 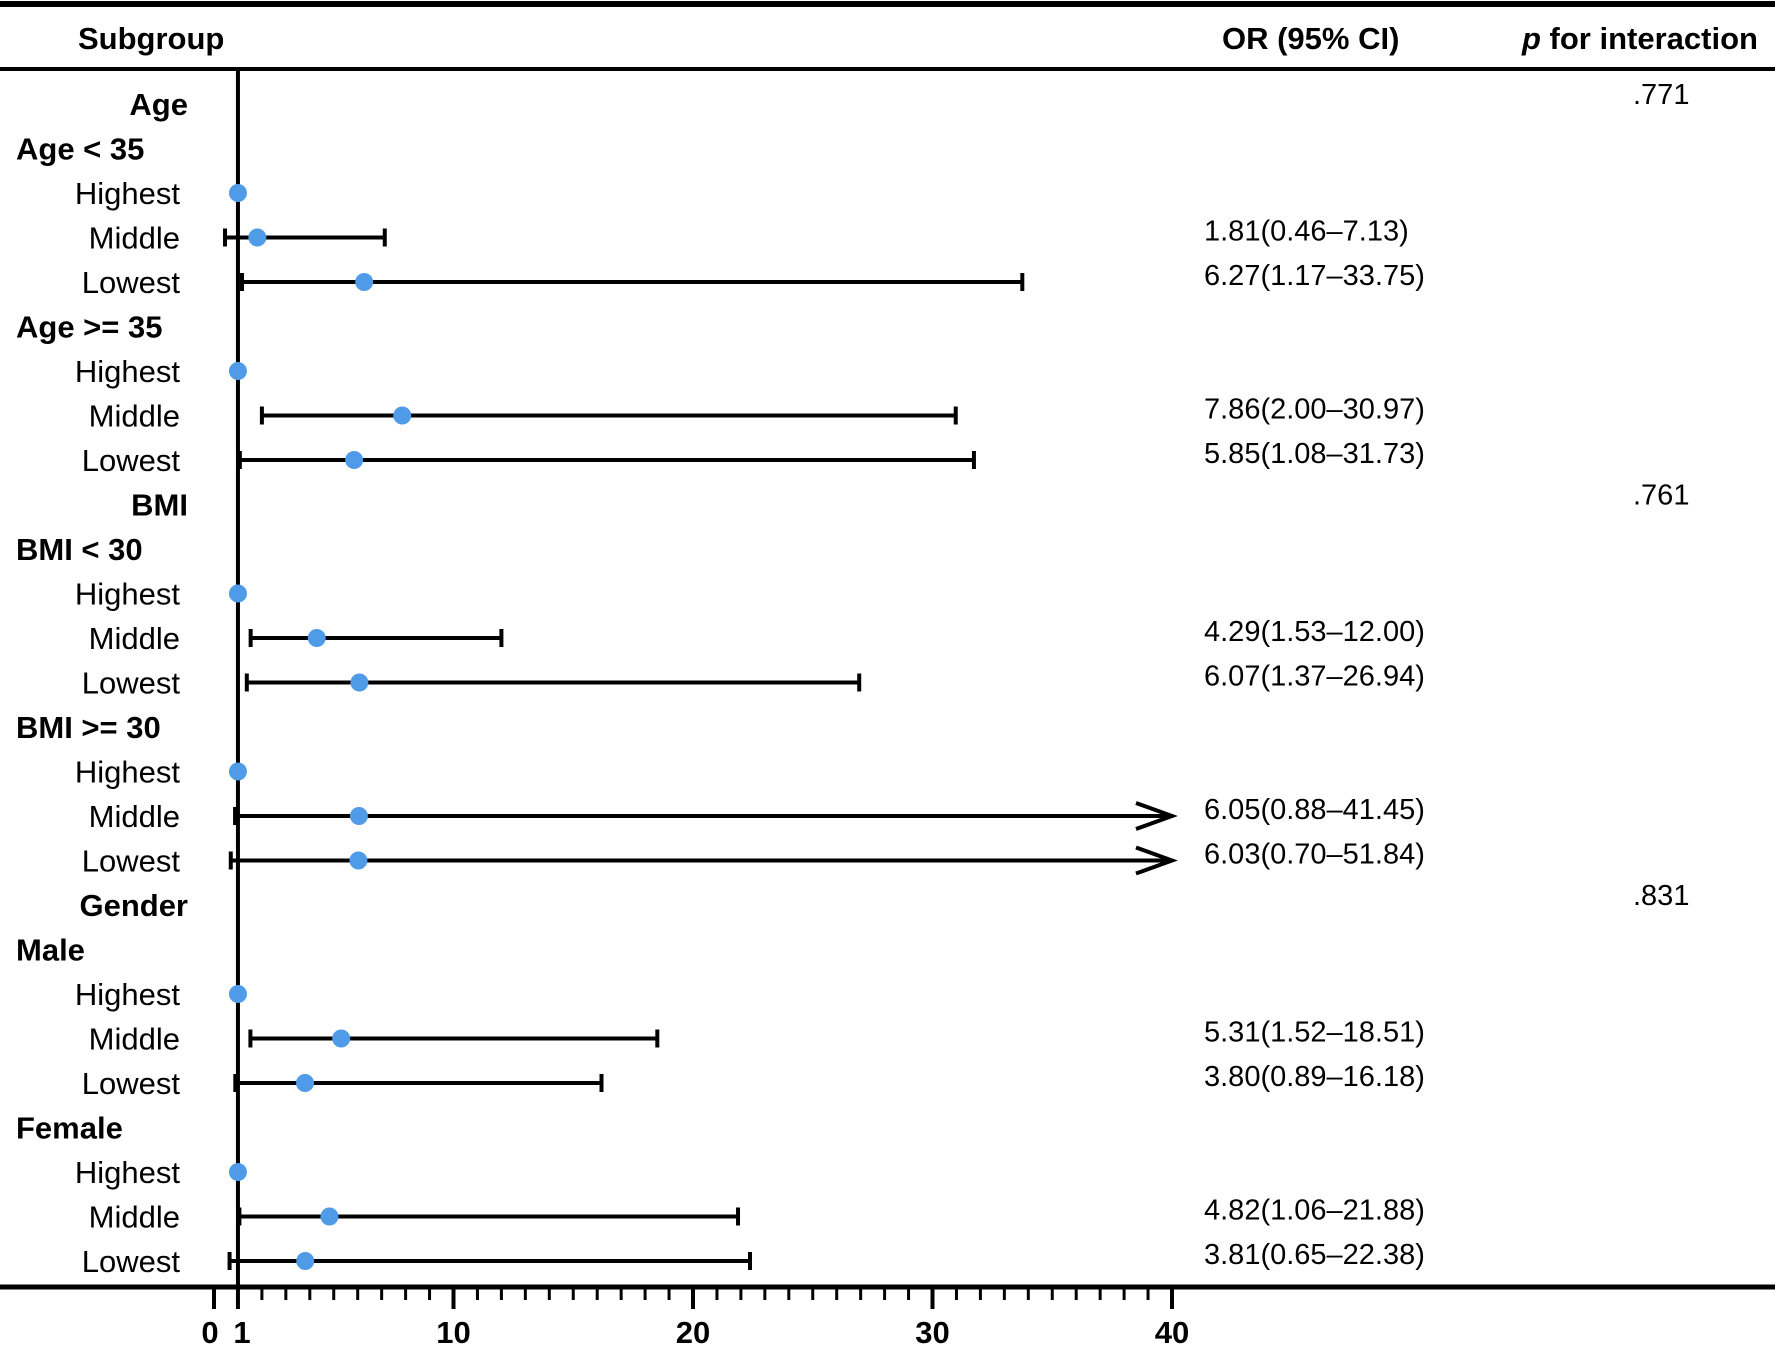 I want to click on x-axis: 0 1 10 20 30 40, so click(x=695, y=1318).